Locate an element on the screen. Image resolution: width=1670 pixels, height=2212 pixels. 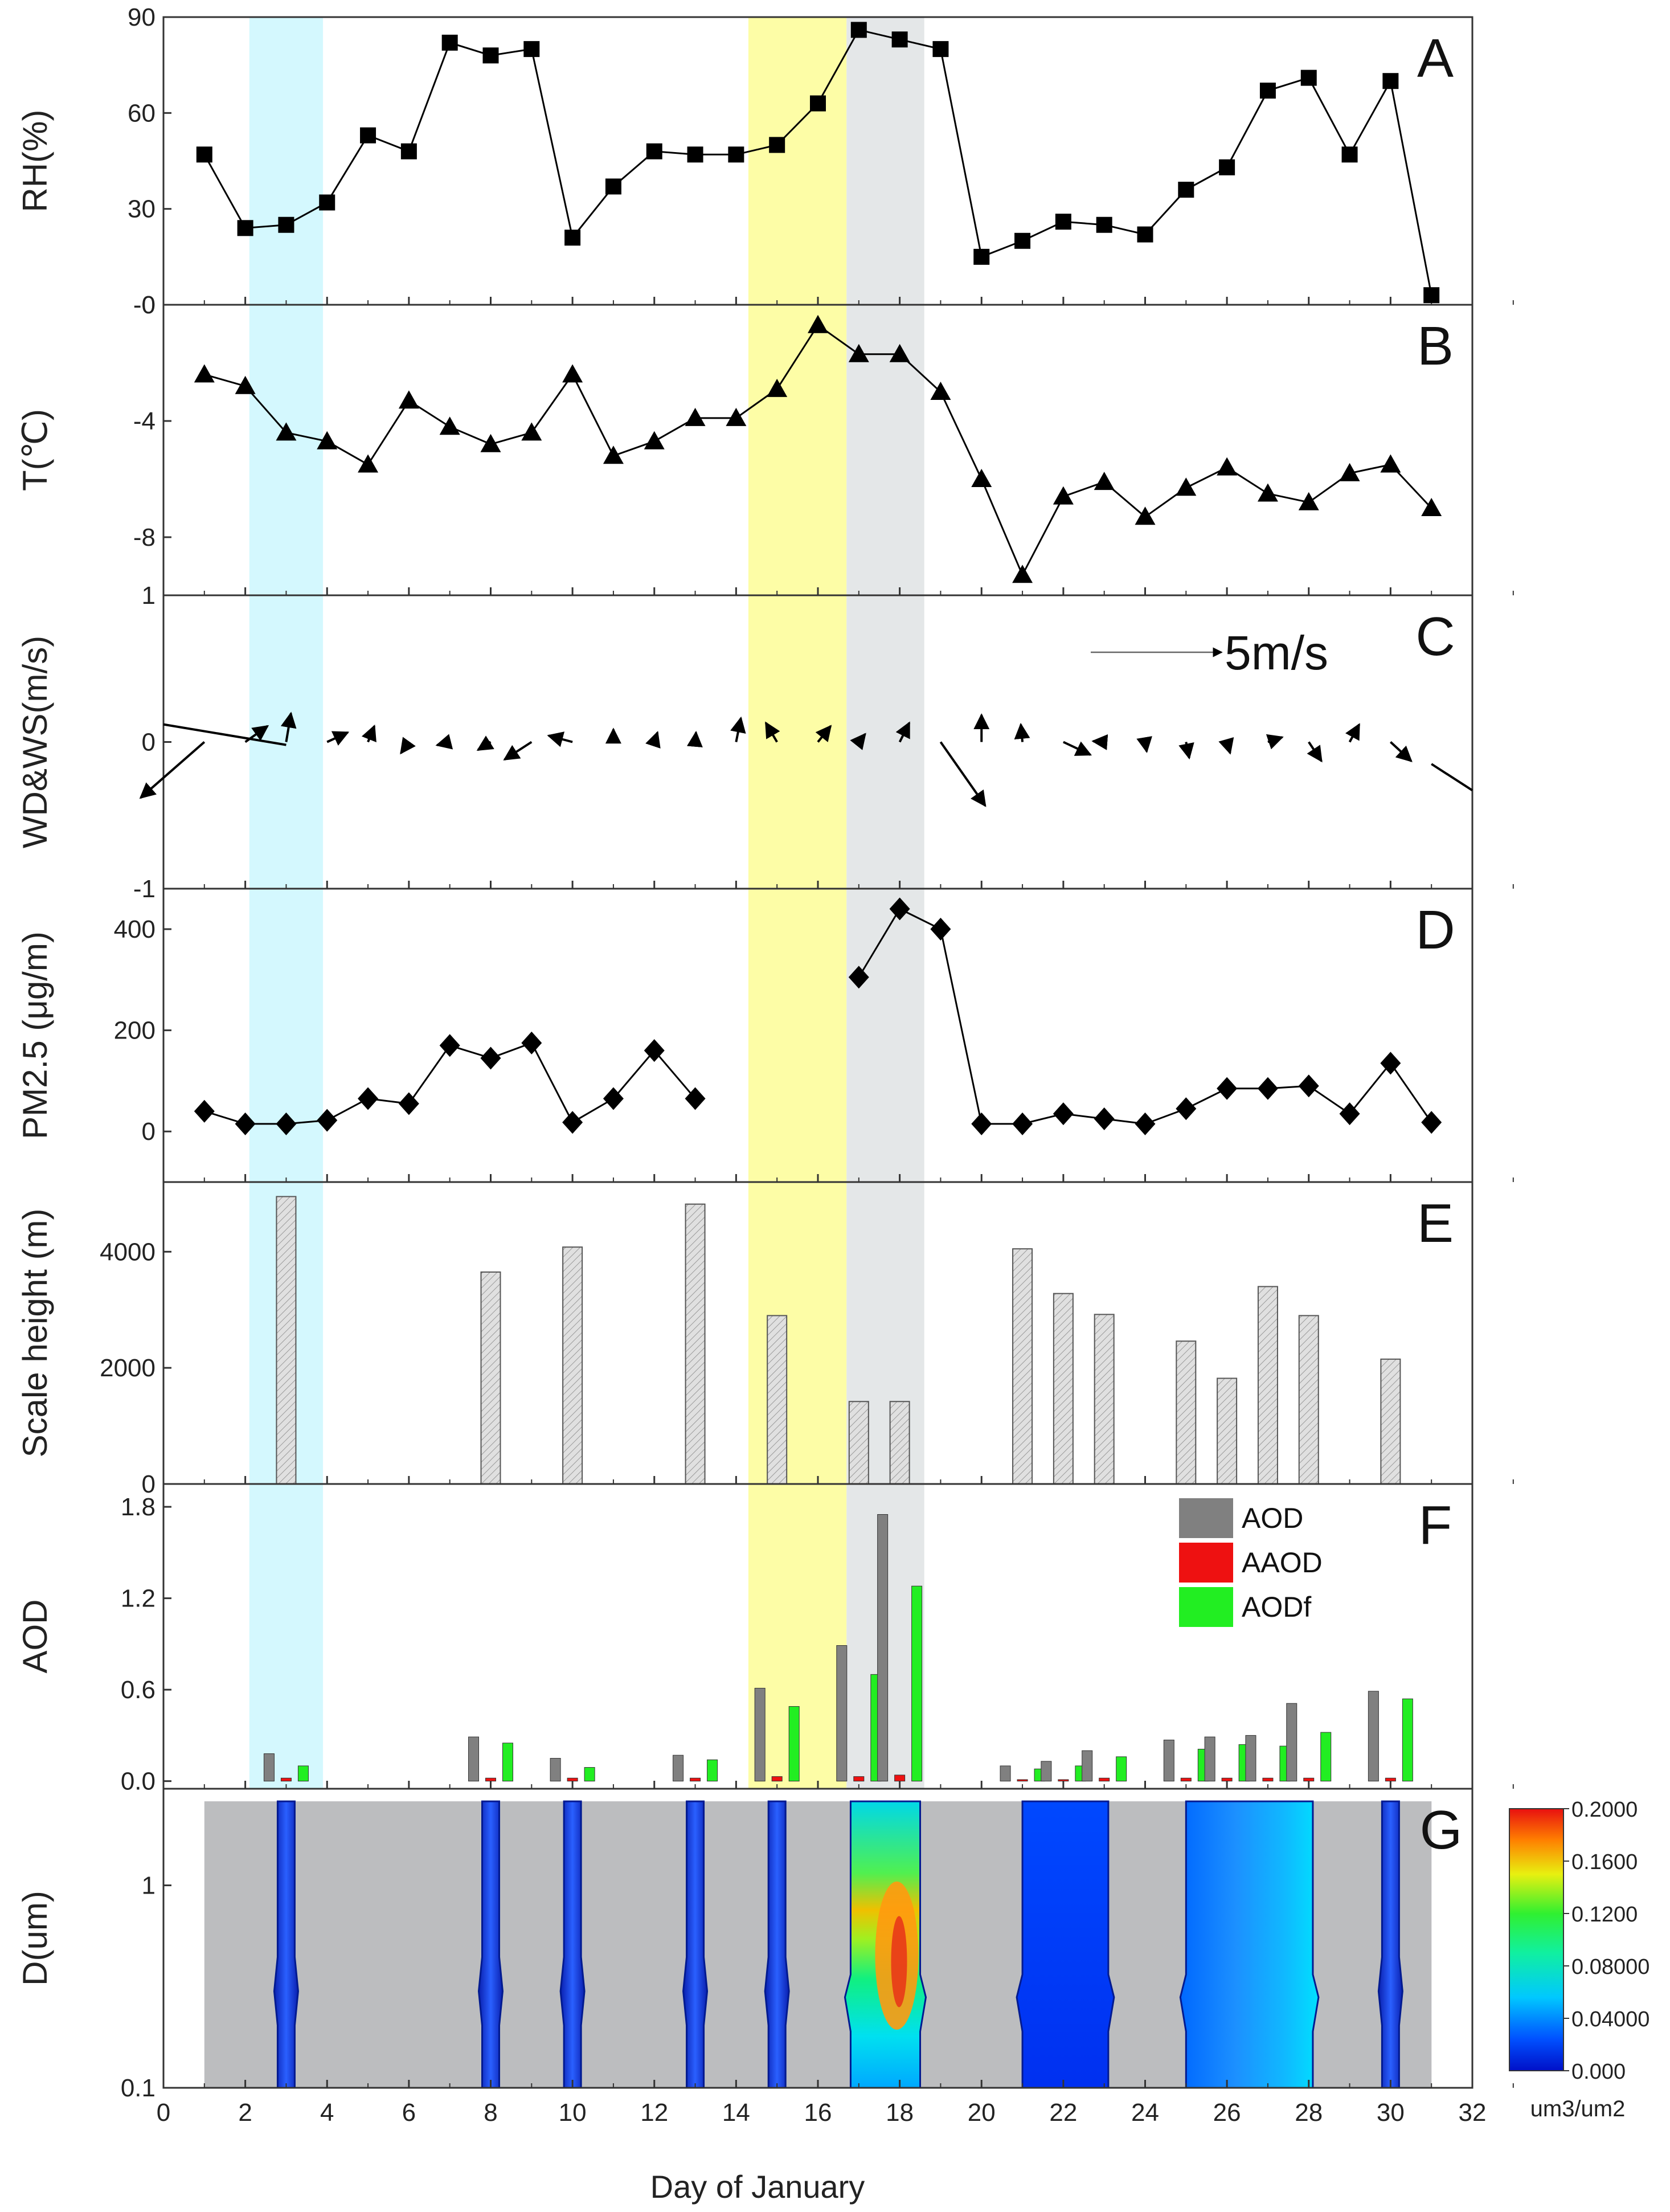
y-ticks: 0.0 0.6 1.2 1.8 is located at coordinates (146, 1644).